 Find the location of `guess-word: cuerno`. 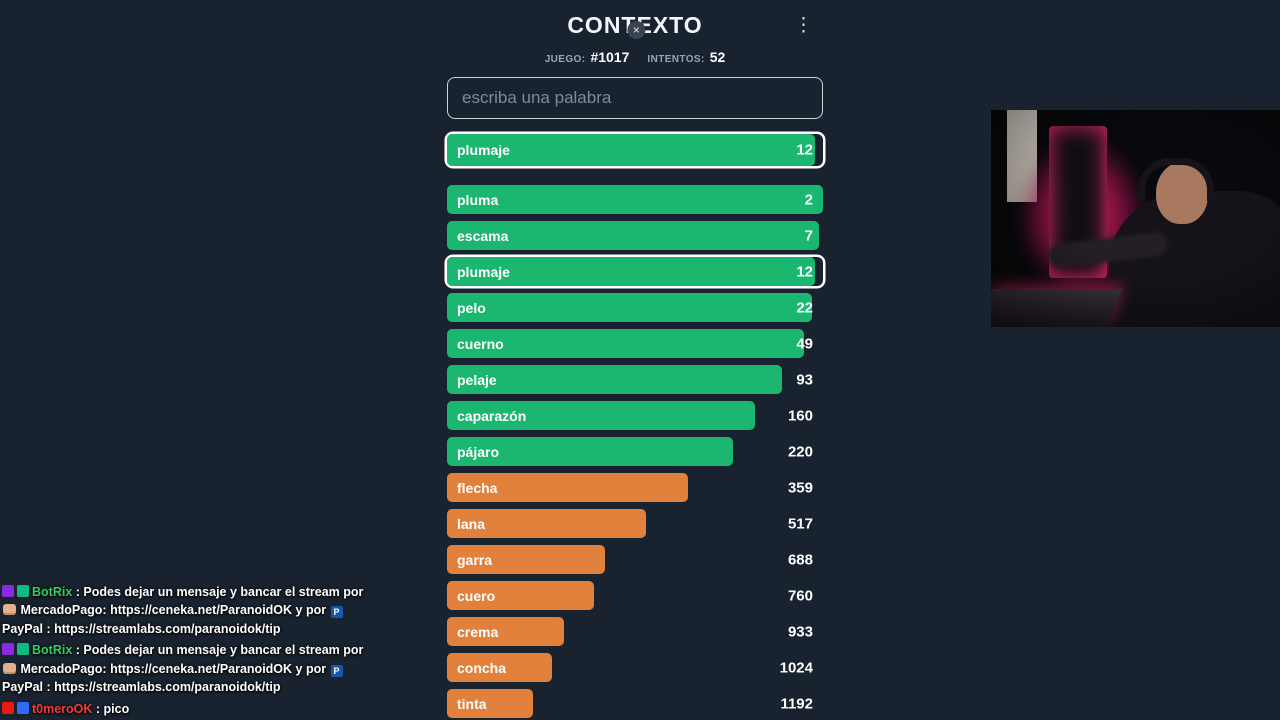

guess-word: cuerno is located at coordinates (480, 343).